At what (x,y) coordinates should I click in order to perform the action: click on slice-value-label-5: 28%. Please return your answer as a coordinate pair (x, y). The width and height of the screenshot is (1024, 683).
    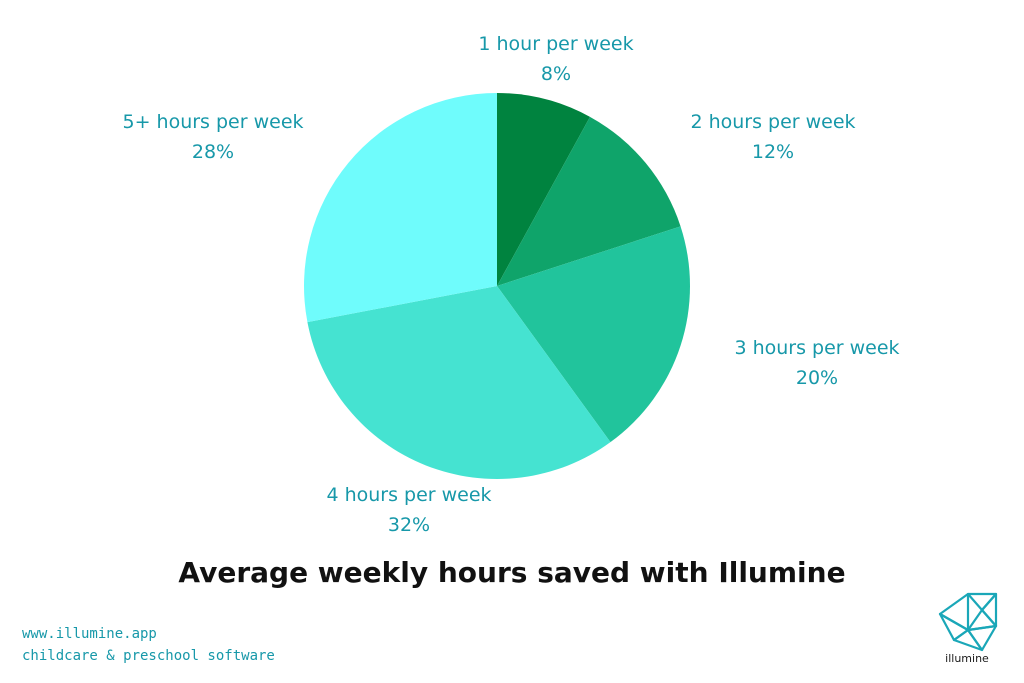
    Looking at the image, I should click on (213, 152).